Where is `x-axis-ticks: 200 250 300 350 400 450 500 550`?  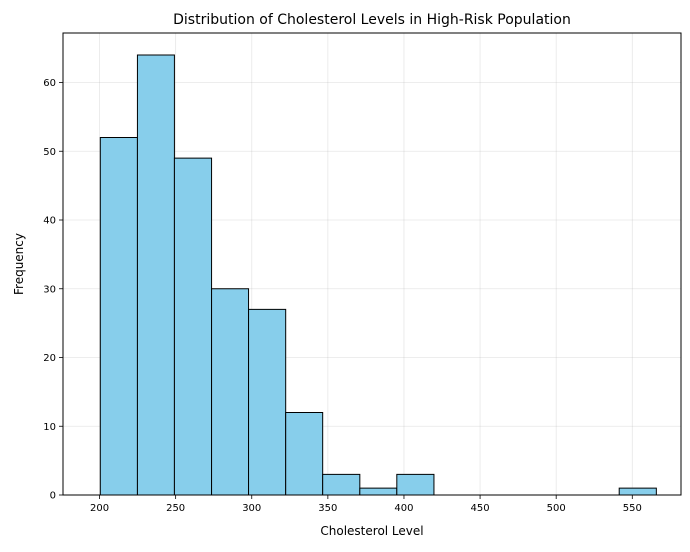 x-axis-ticks: 200 250 300 350 400 450 500 550 is located at coordinates (366, 504).